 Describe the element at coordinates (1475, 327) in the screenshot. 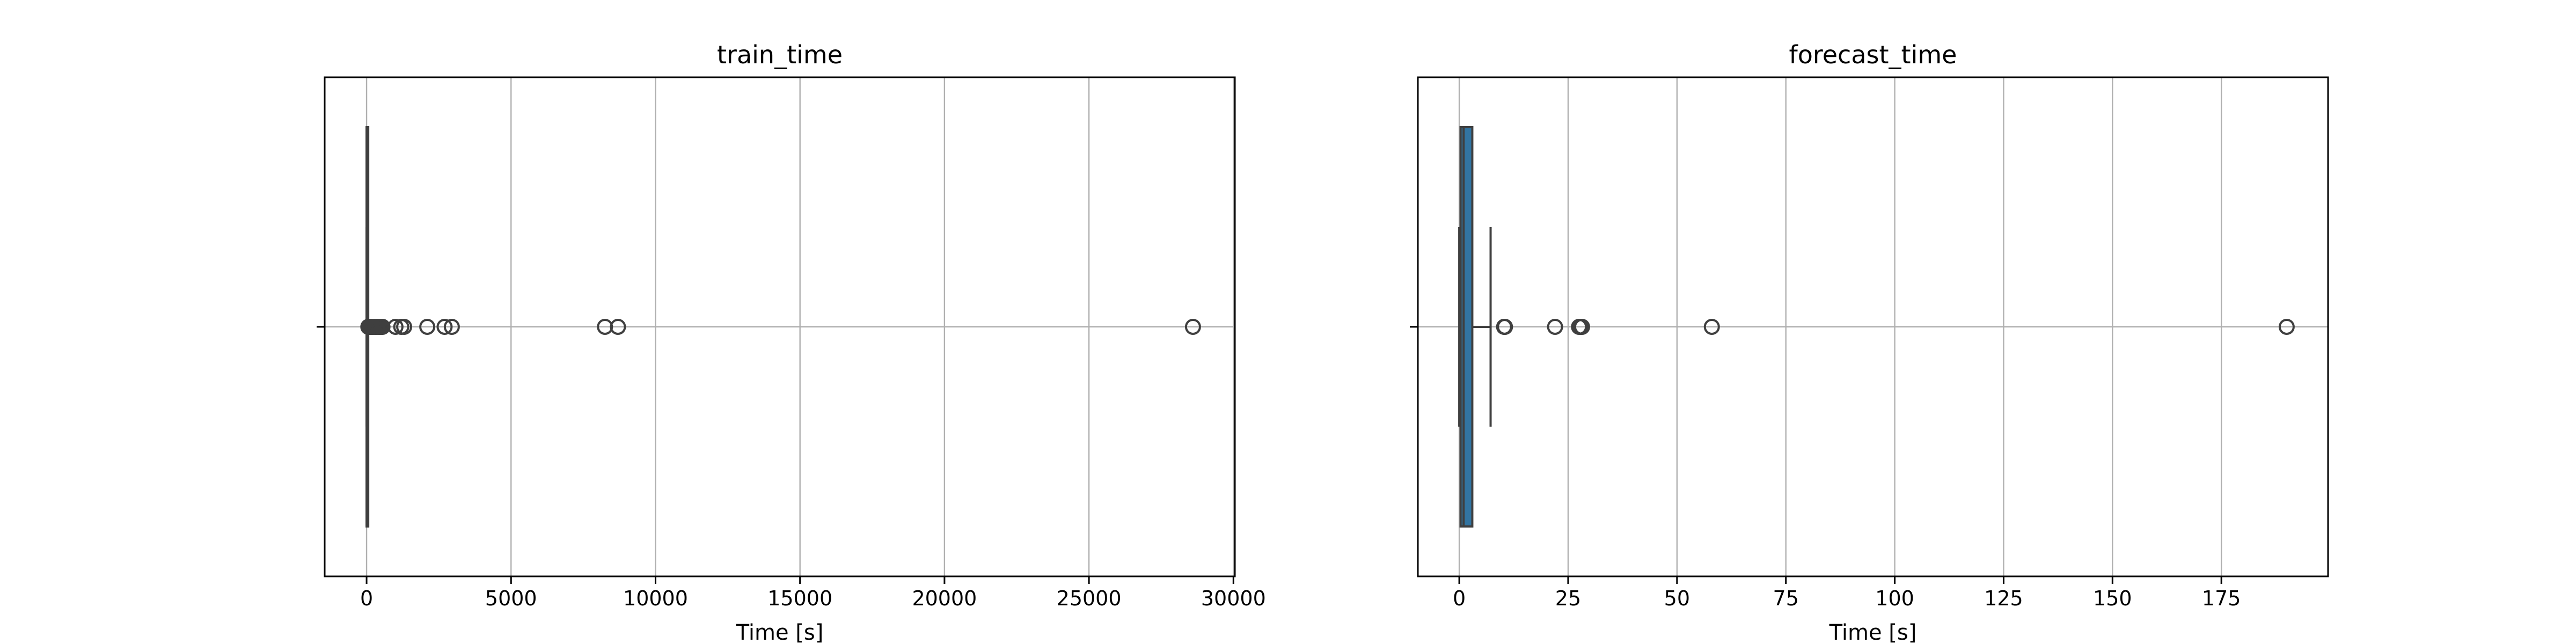

I see `forecast-time-boxplot` at that location.